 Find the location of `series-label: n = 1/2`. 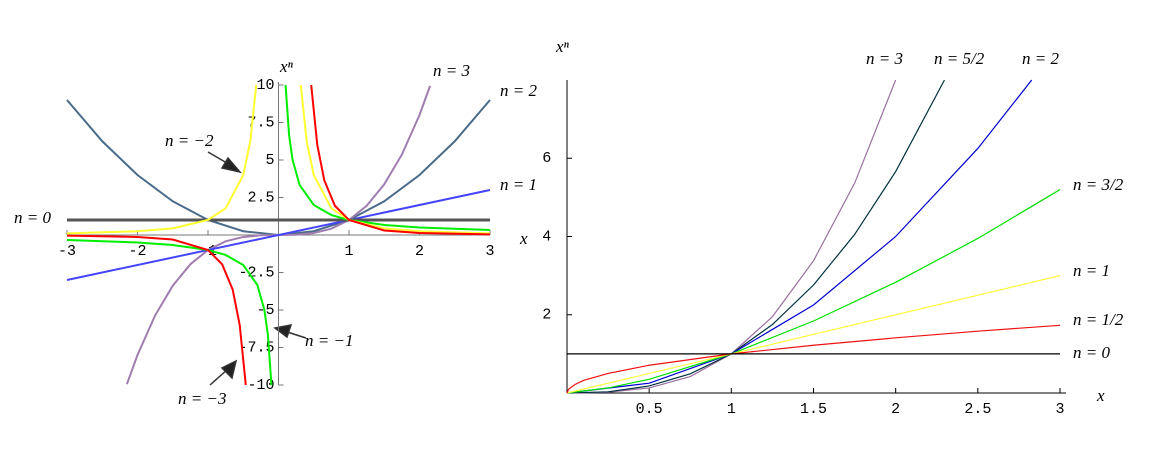

series-label: n = 1/2 is located at coordinates (1098, 319).